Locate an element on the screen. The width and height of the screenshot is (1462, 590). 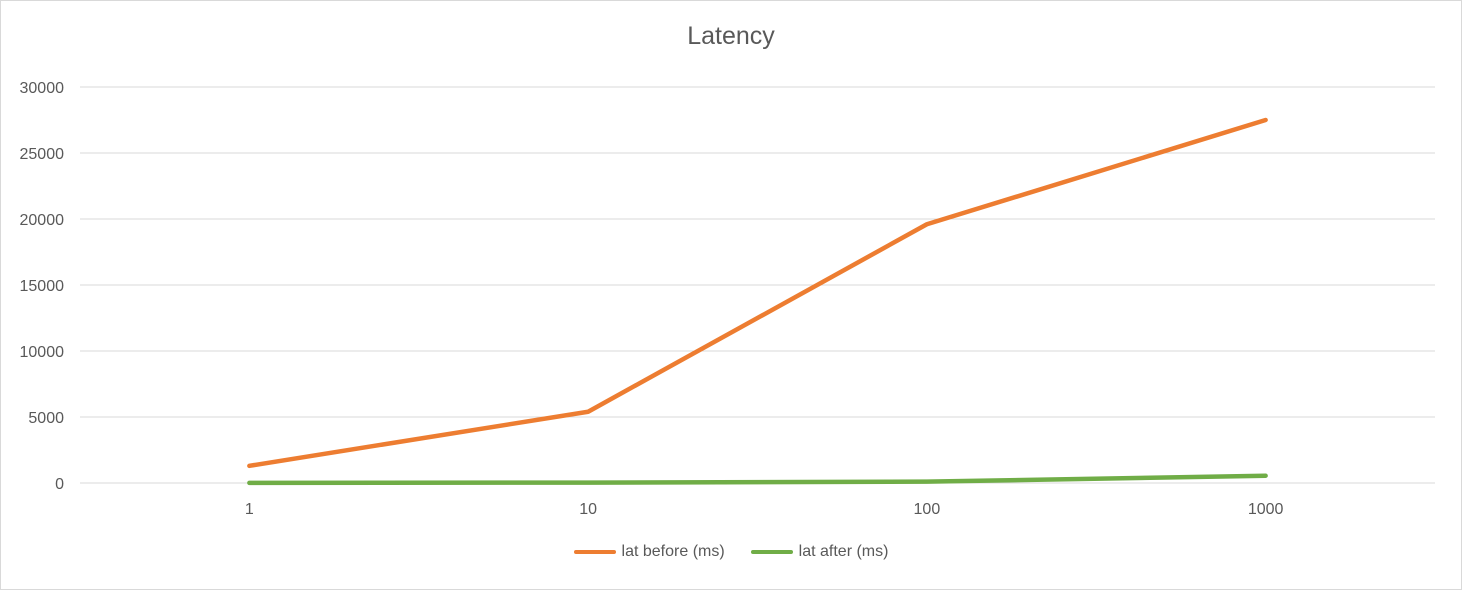
x-tick-label: 100 is located at coordinates (927, 509).